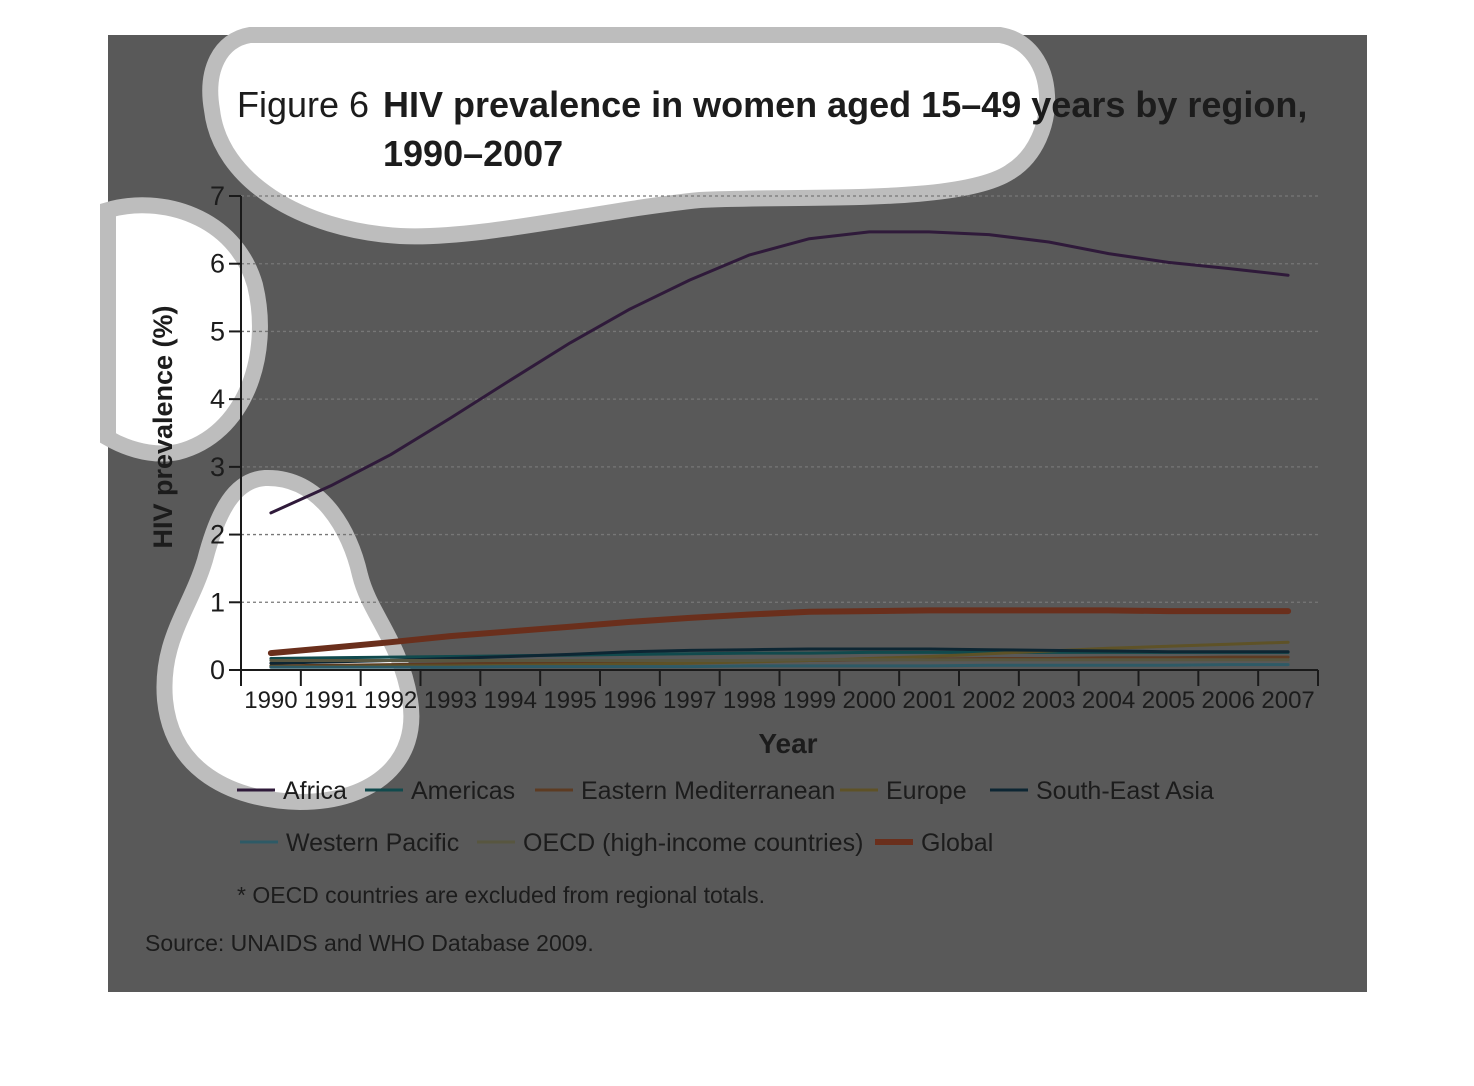 Image resolution: width=1474 pixels, height=1086 pixels. I want to click on x-tick-label: 1990, so click(270, 700).